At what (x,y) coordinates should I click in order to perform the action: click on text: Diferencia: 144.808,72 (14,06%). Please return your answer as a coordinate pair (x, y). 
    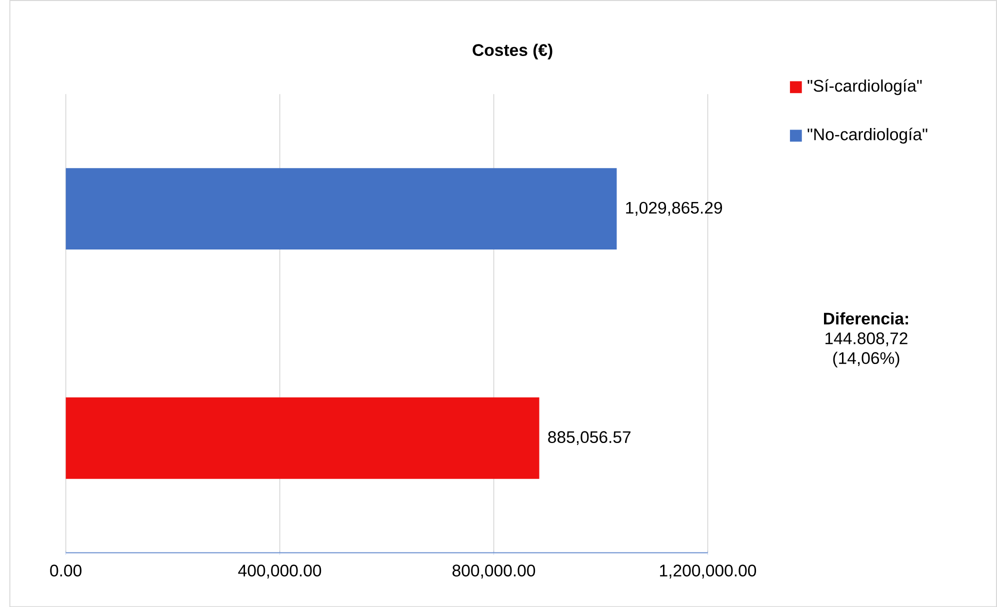
    Looking at the image, I should click on (866, 340).